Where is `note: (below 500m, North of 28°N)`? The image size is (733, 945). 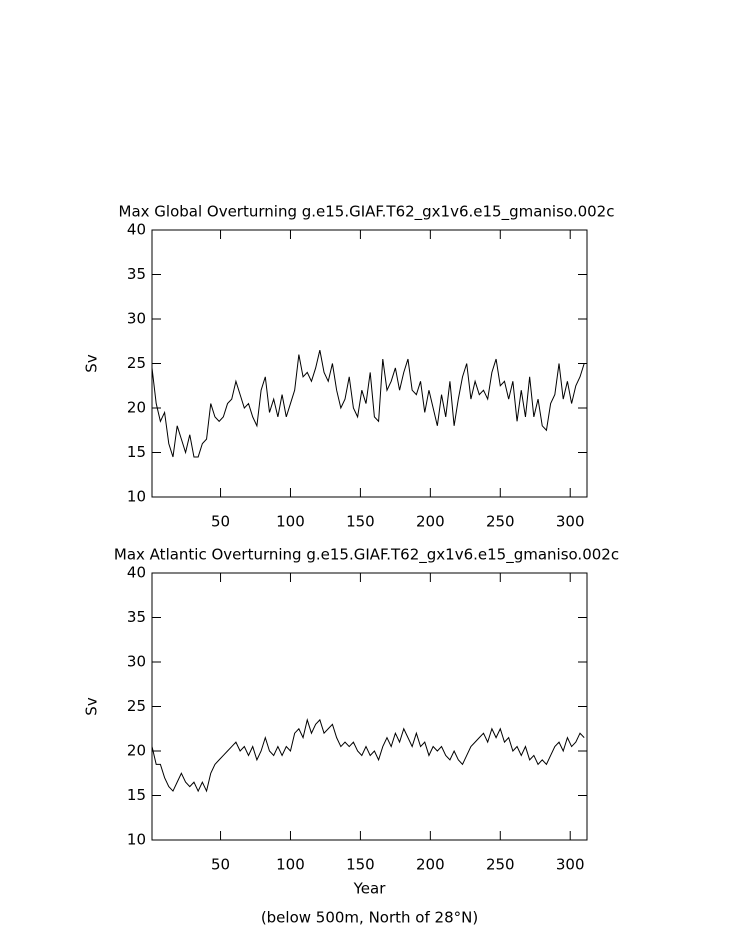
note: (below 500m, North of 28°N) is located at coordinates (369, 918).